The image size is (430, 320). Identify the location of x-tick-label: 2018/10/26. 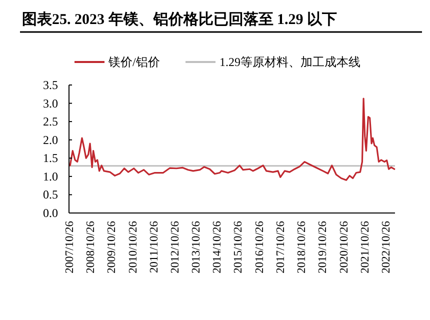
(302, 247).